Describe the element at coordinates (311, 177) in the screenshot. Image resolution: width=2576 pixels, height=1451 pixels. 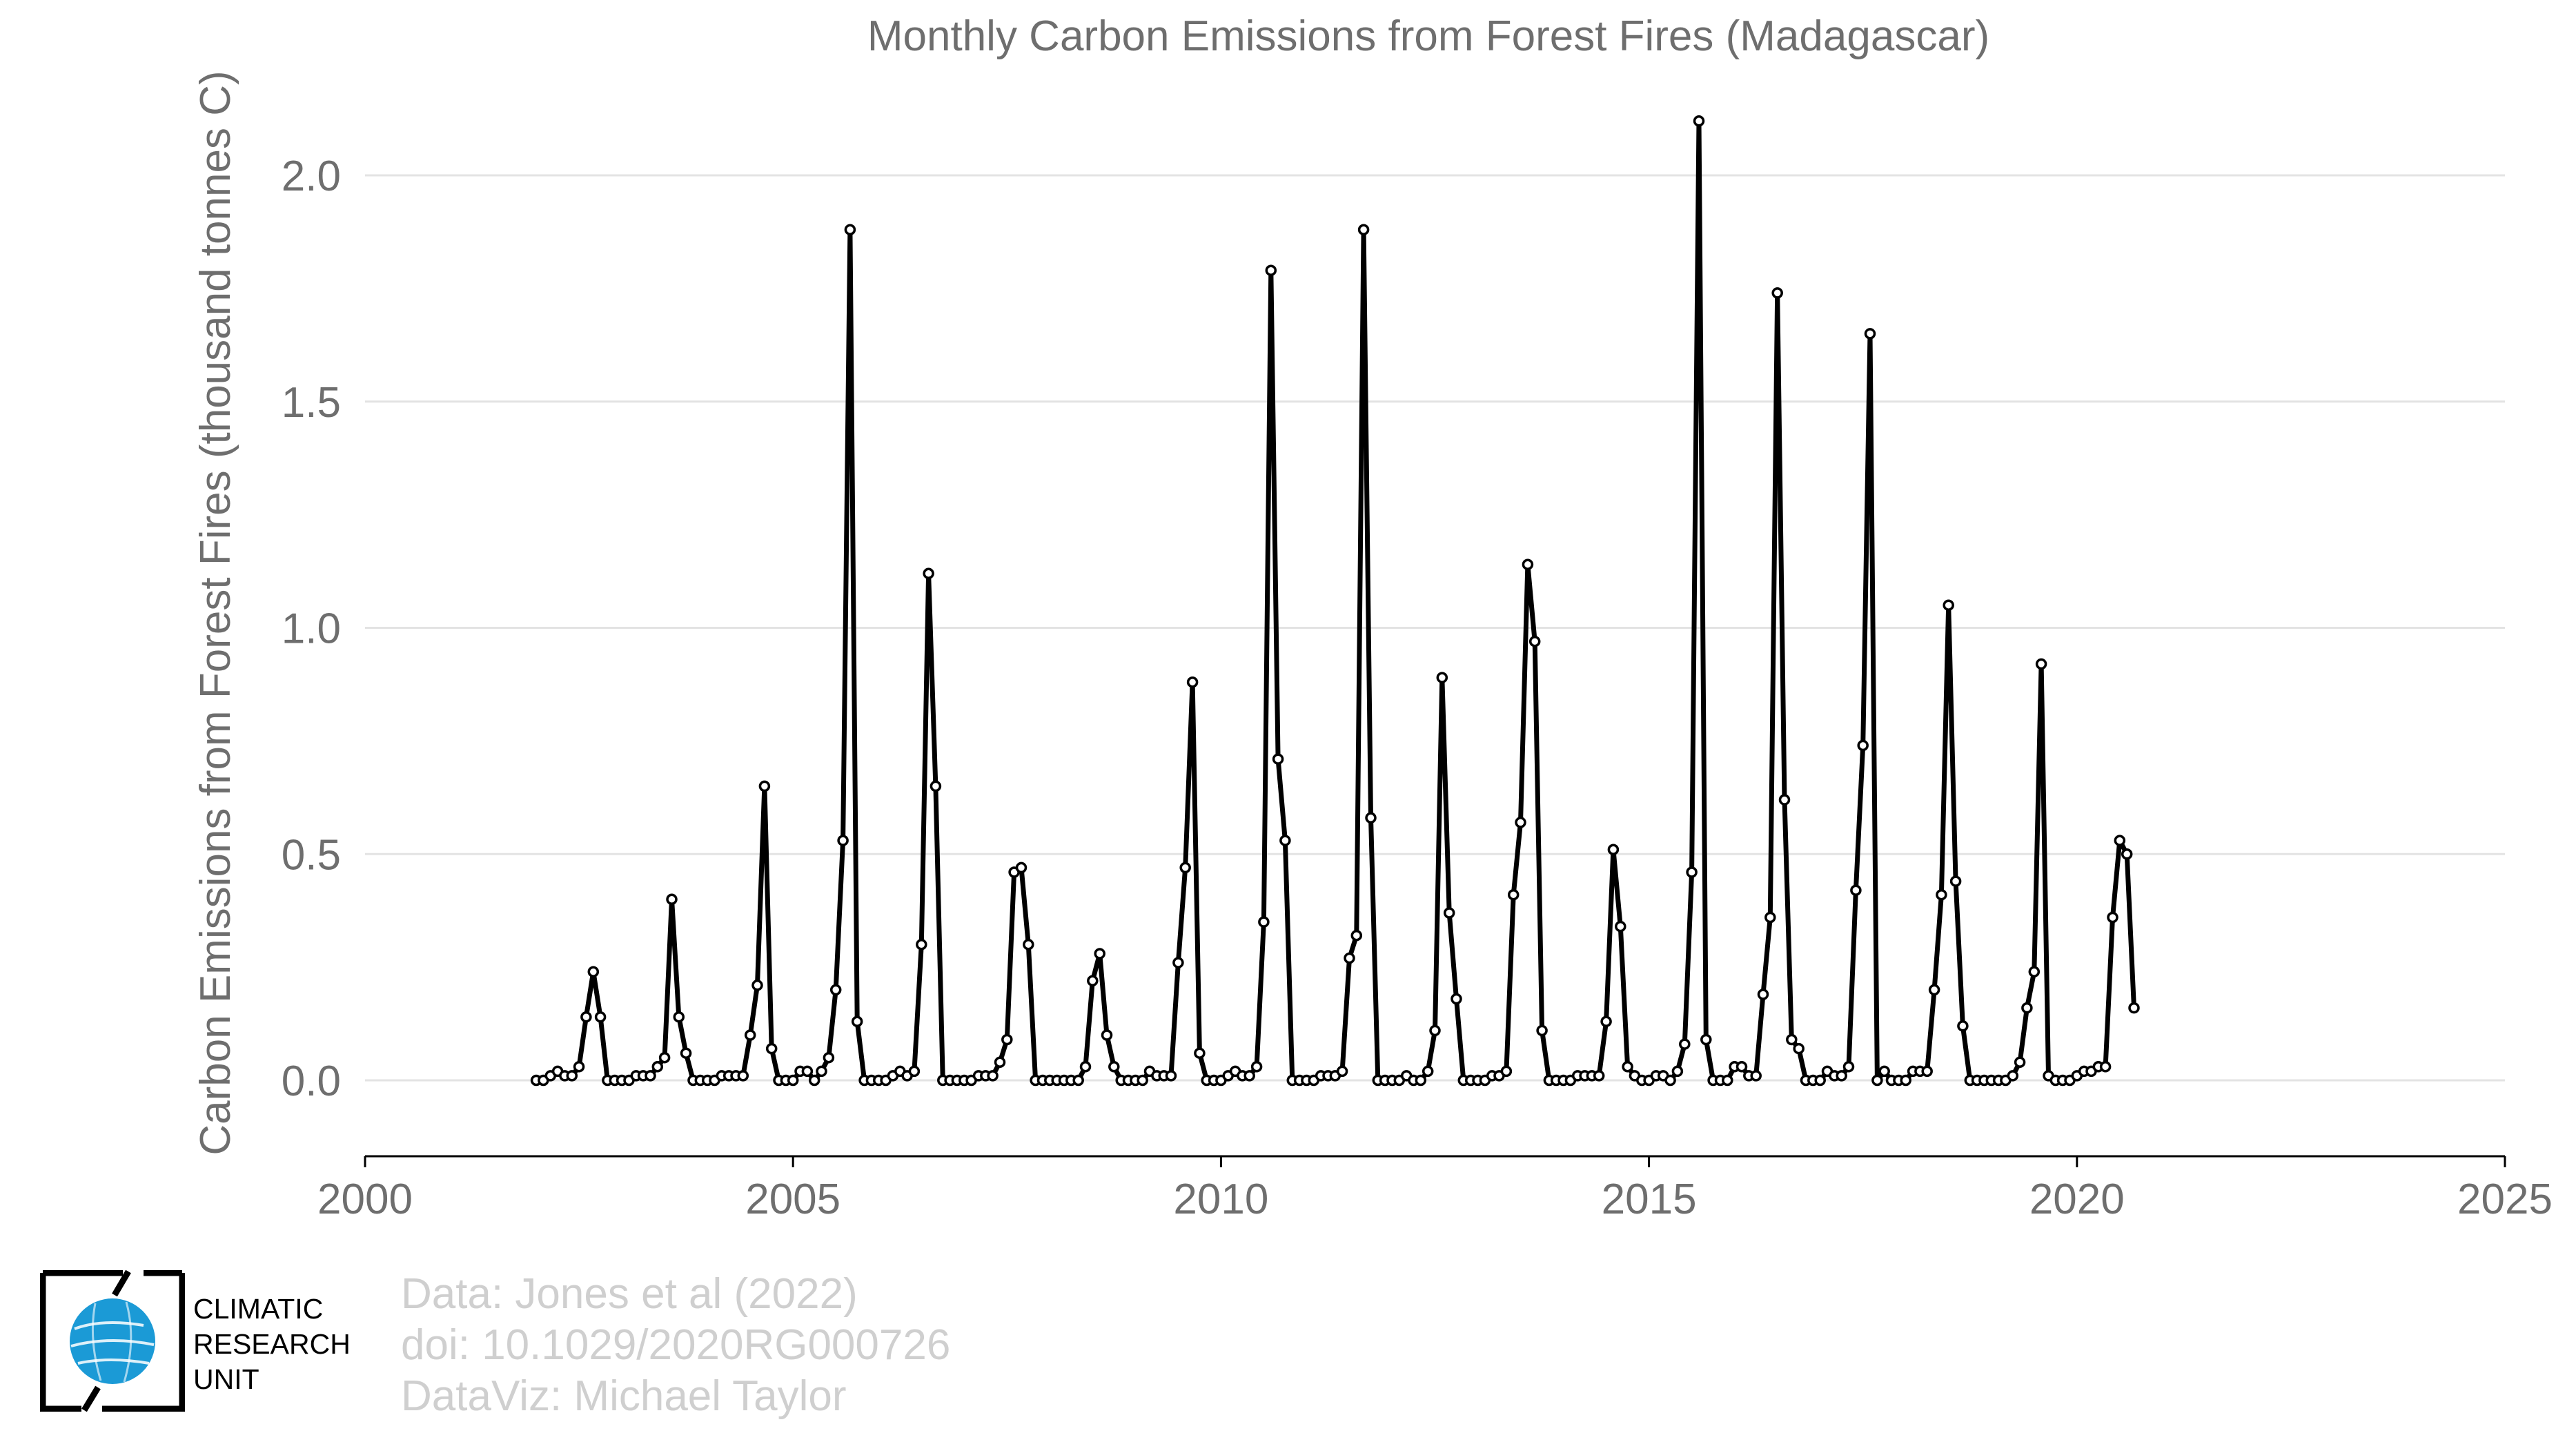
I see `y-tick-label-4: 2.0` at that location.